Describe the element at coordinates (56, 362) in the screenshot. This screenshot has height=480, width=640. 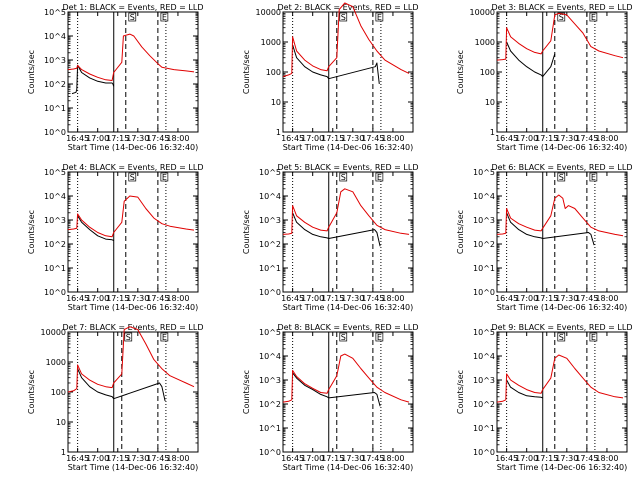
I see `y-tick-label: 1000` at that location.